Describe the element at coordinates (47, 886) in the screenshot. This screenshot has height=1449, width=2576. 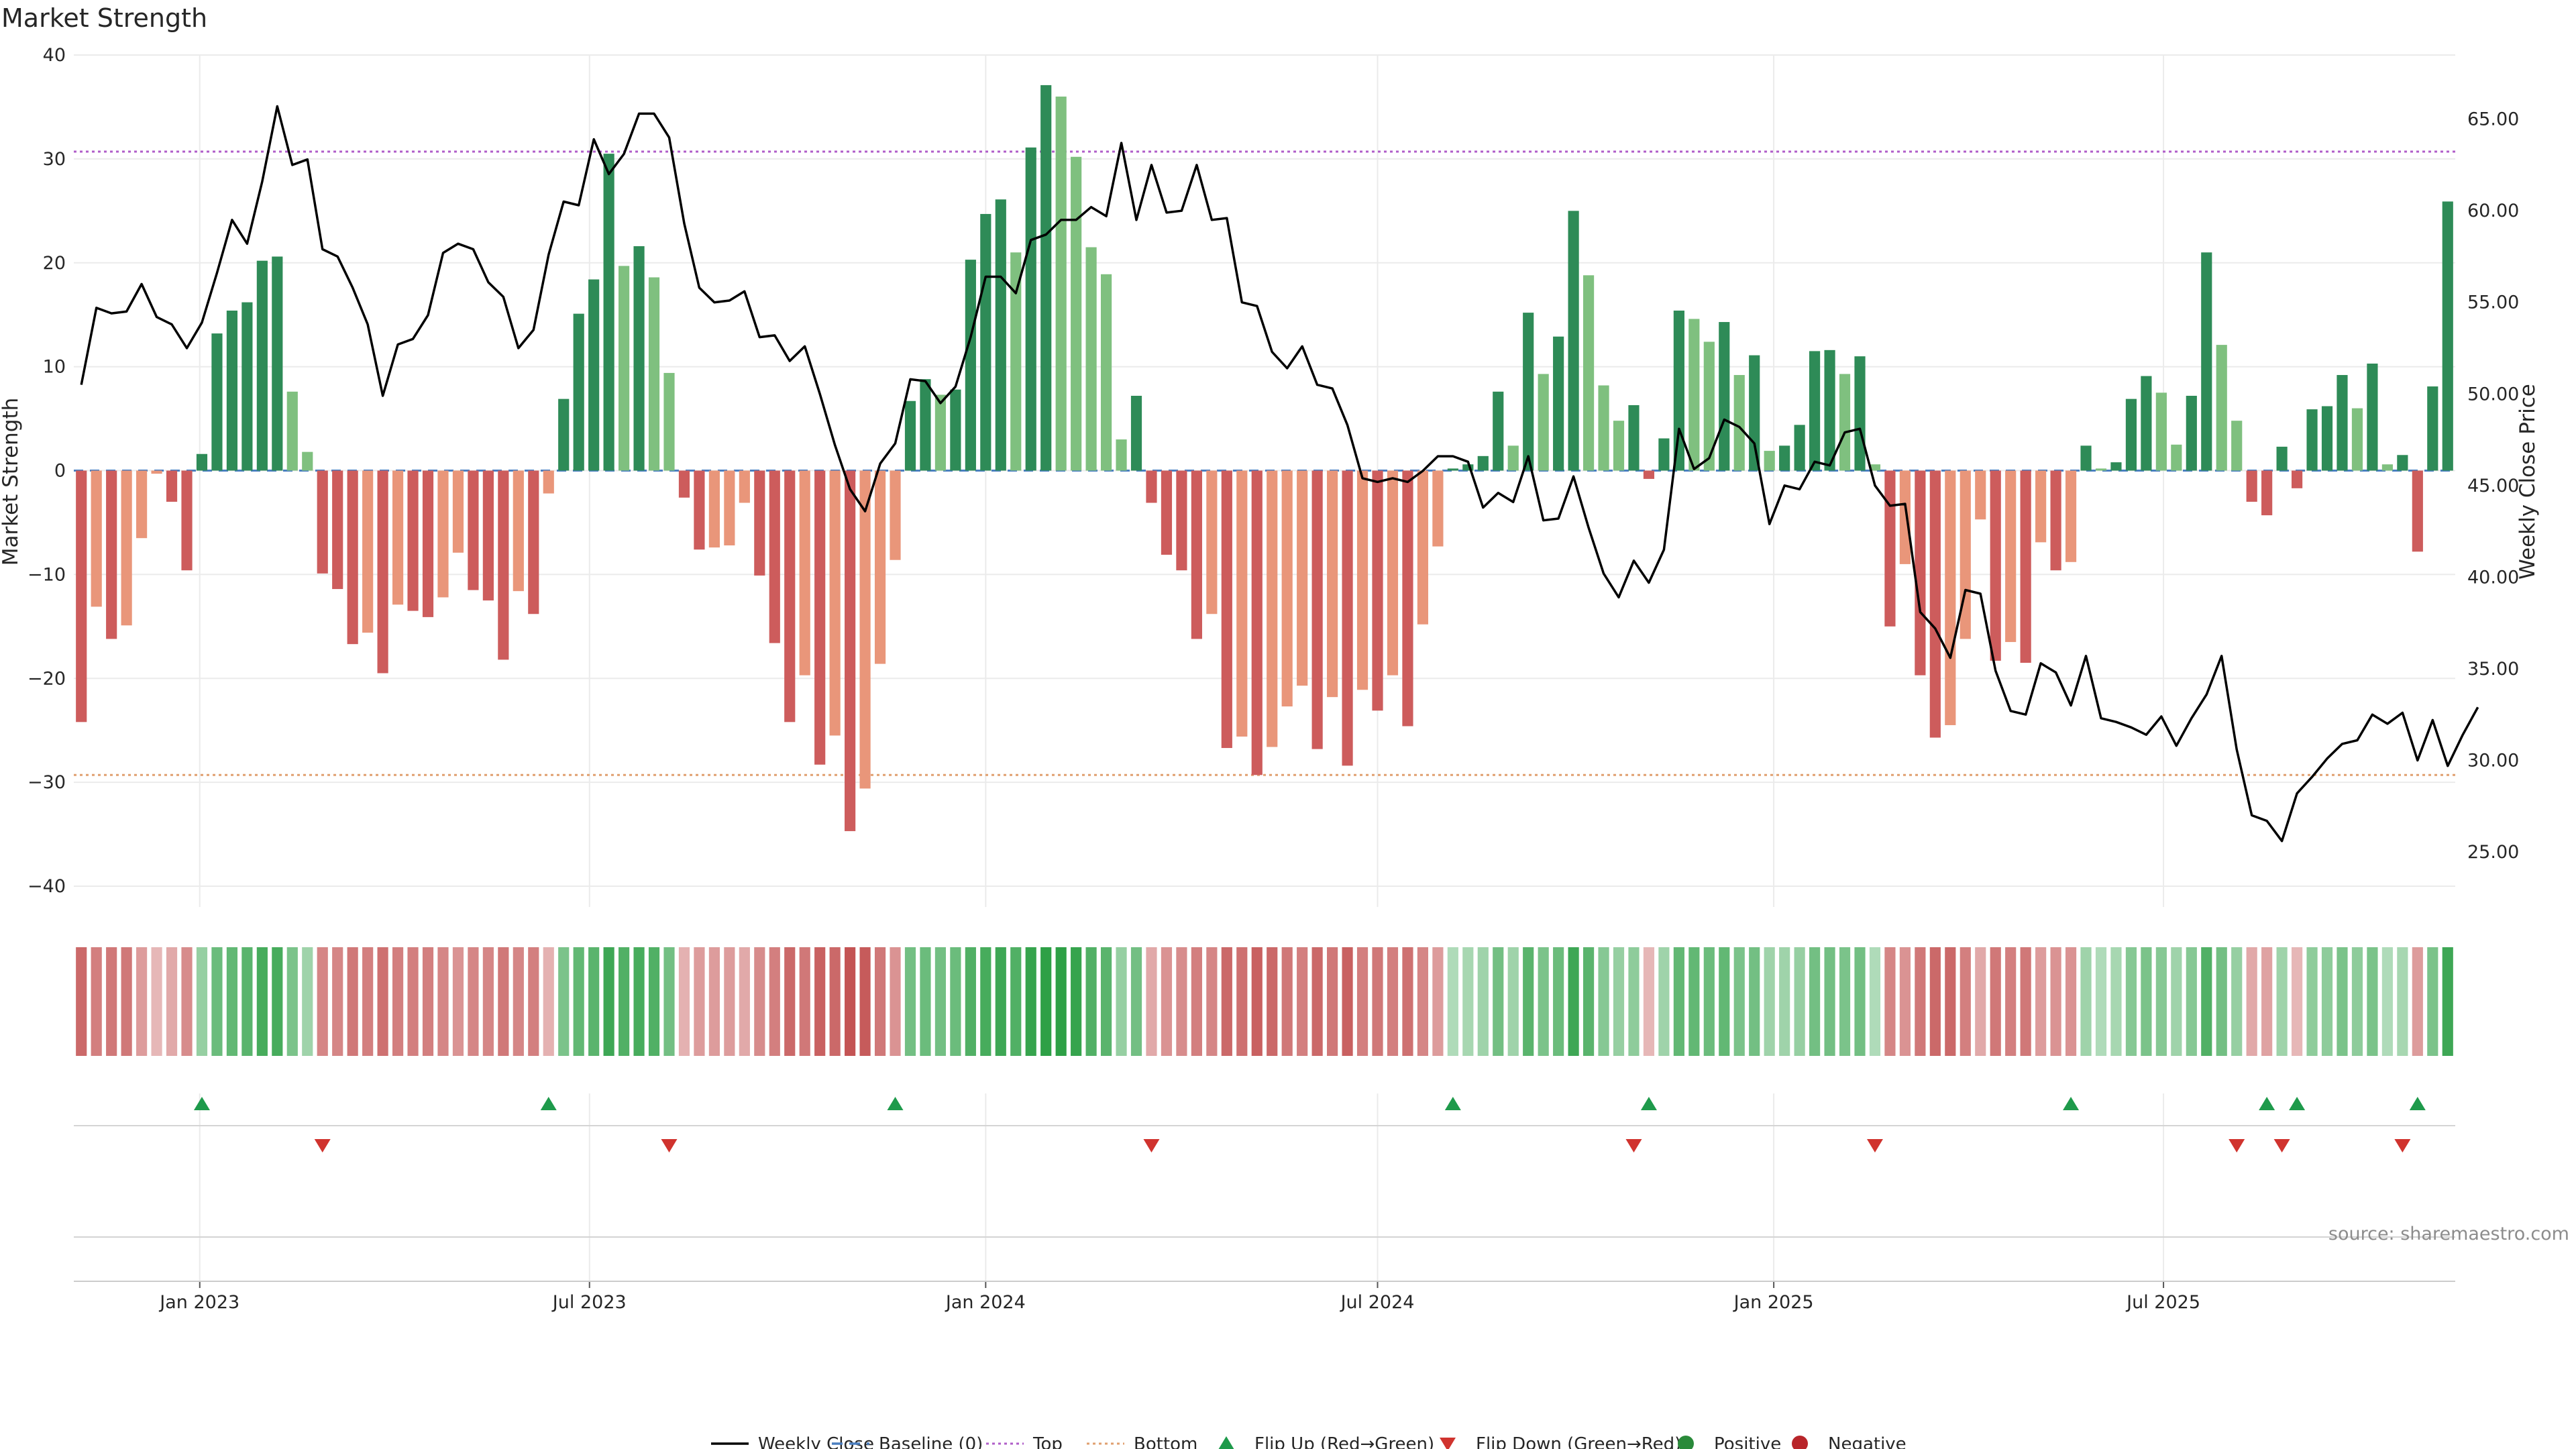
I see `y-tick-label: −40` at that location.